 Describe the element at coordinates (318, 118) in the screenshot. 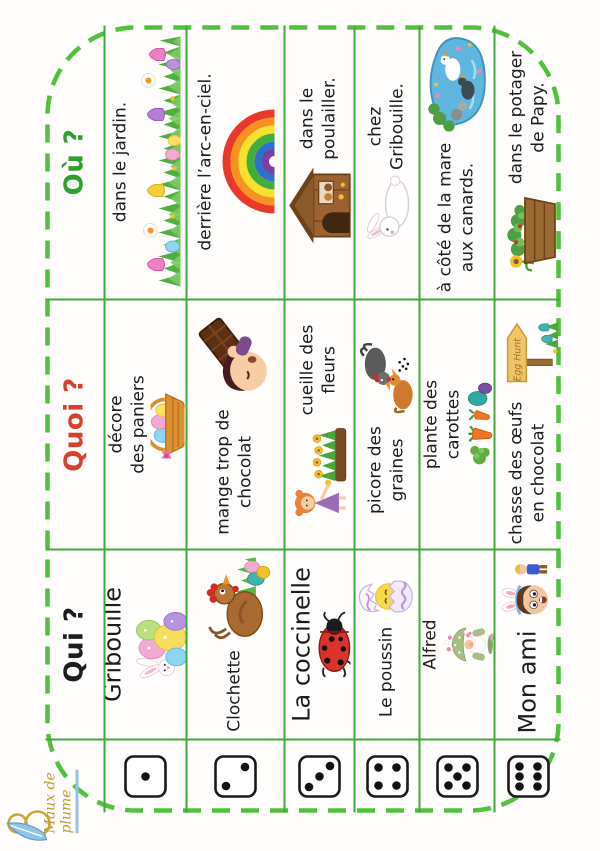

I see `ou-text-3: dans le poulailler.` at that location.